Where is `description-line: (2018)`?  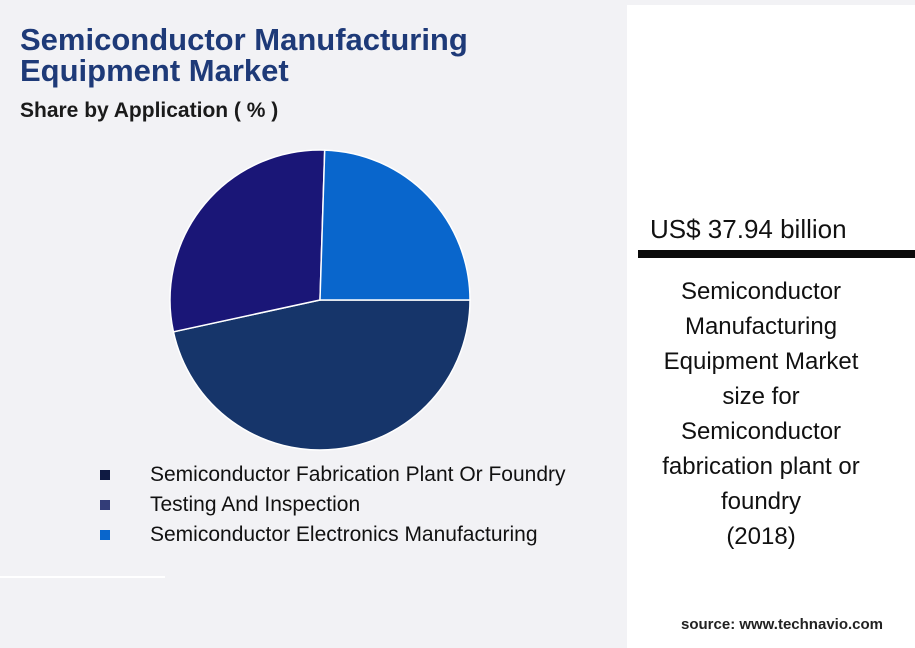 description-line: (2018) is located at coordinates (761, 536).